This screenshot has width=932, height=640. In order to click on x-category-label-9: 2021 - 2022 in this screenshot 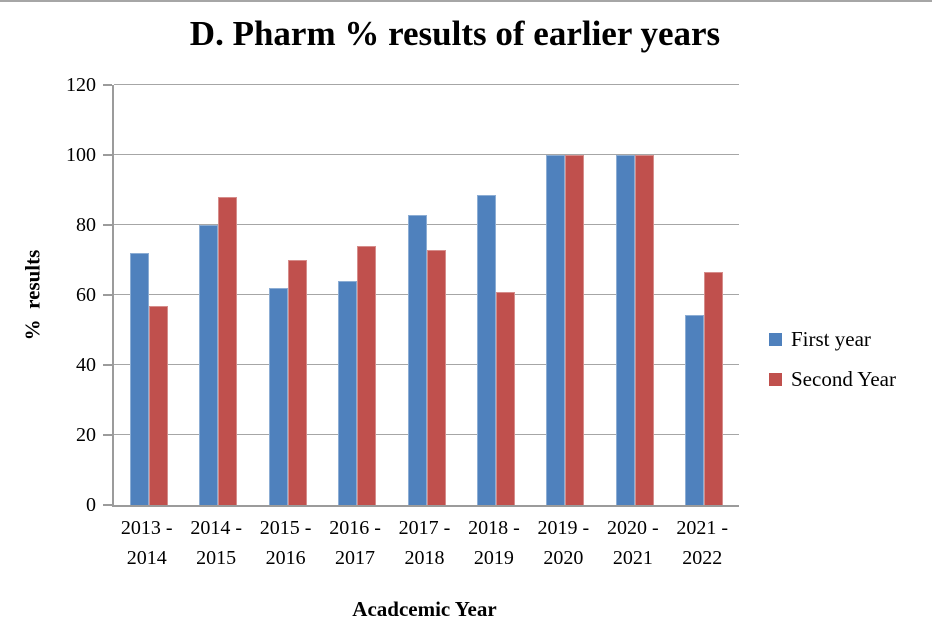, I will do `click(702, 543)`.